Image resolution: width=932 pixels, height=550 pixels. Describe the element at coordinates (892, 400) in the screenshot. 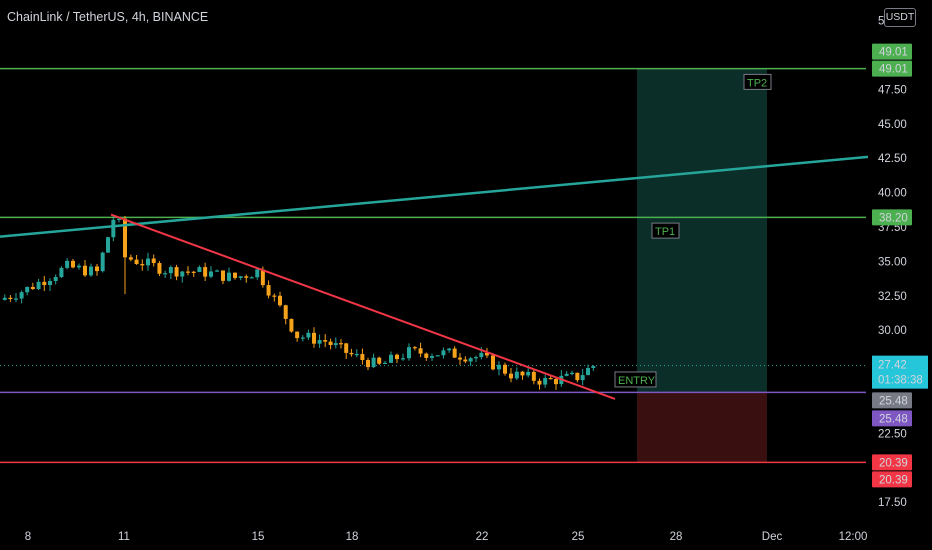

I see `entry-price-tag` at that location.